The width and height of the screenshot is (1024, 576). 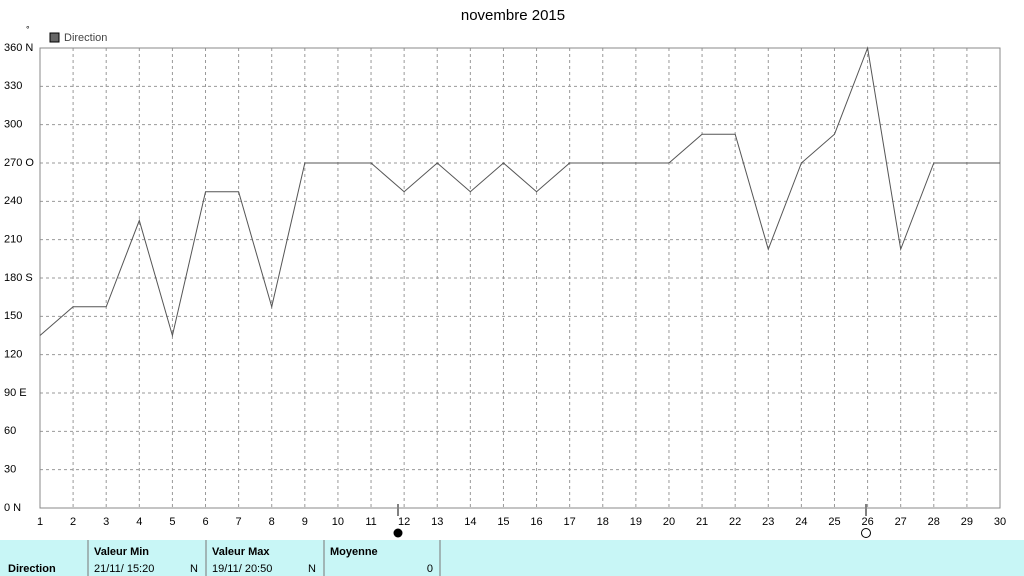 I want to click on col-header: Valeur Min, so click(x=121, y=552).